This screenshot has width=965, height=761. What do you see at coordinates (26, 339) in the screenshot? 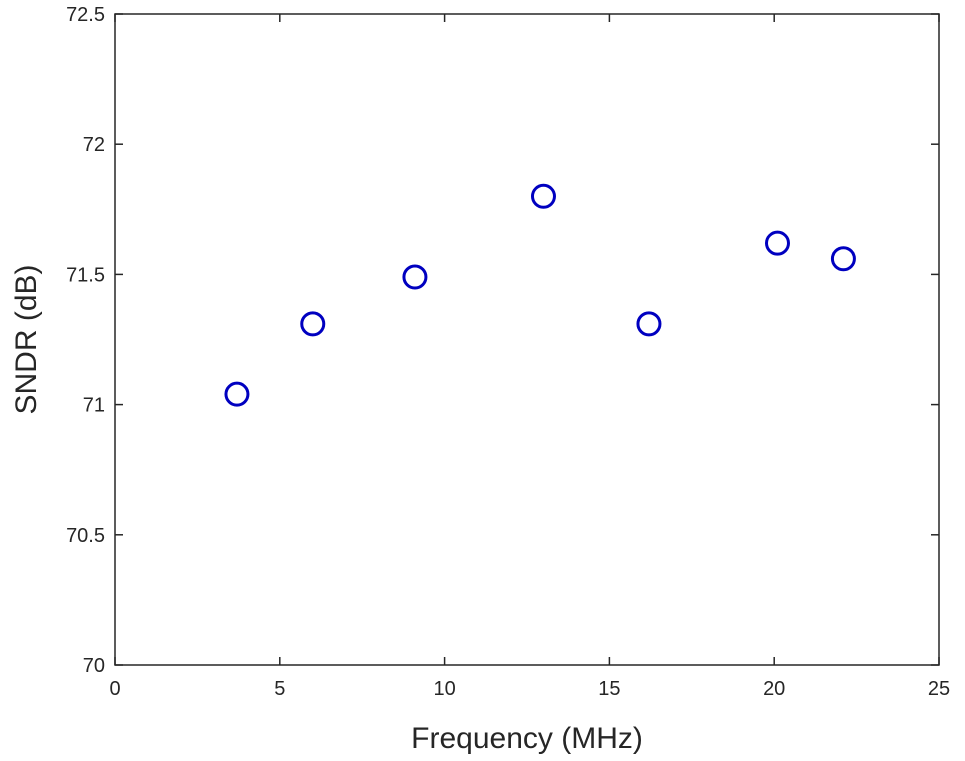
I see `y-axis-label: SNDR (dB)` at bounding box center [26, 339].